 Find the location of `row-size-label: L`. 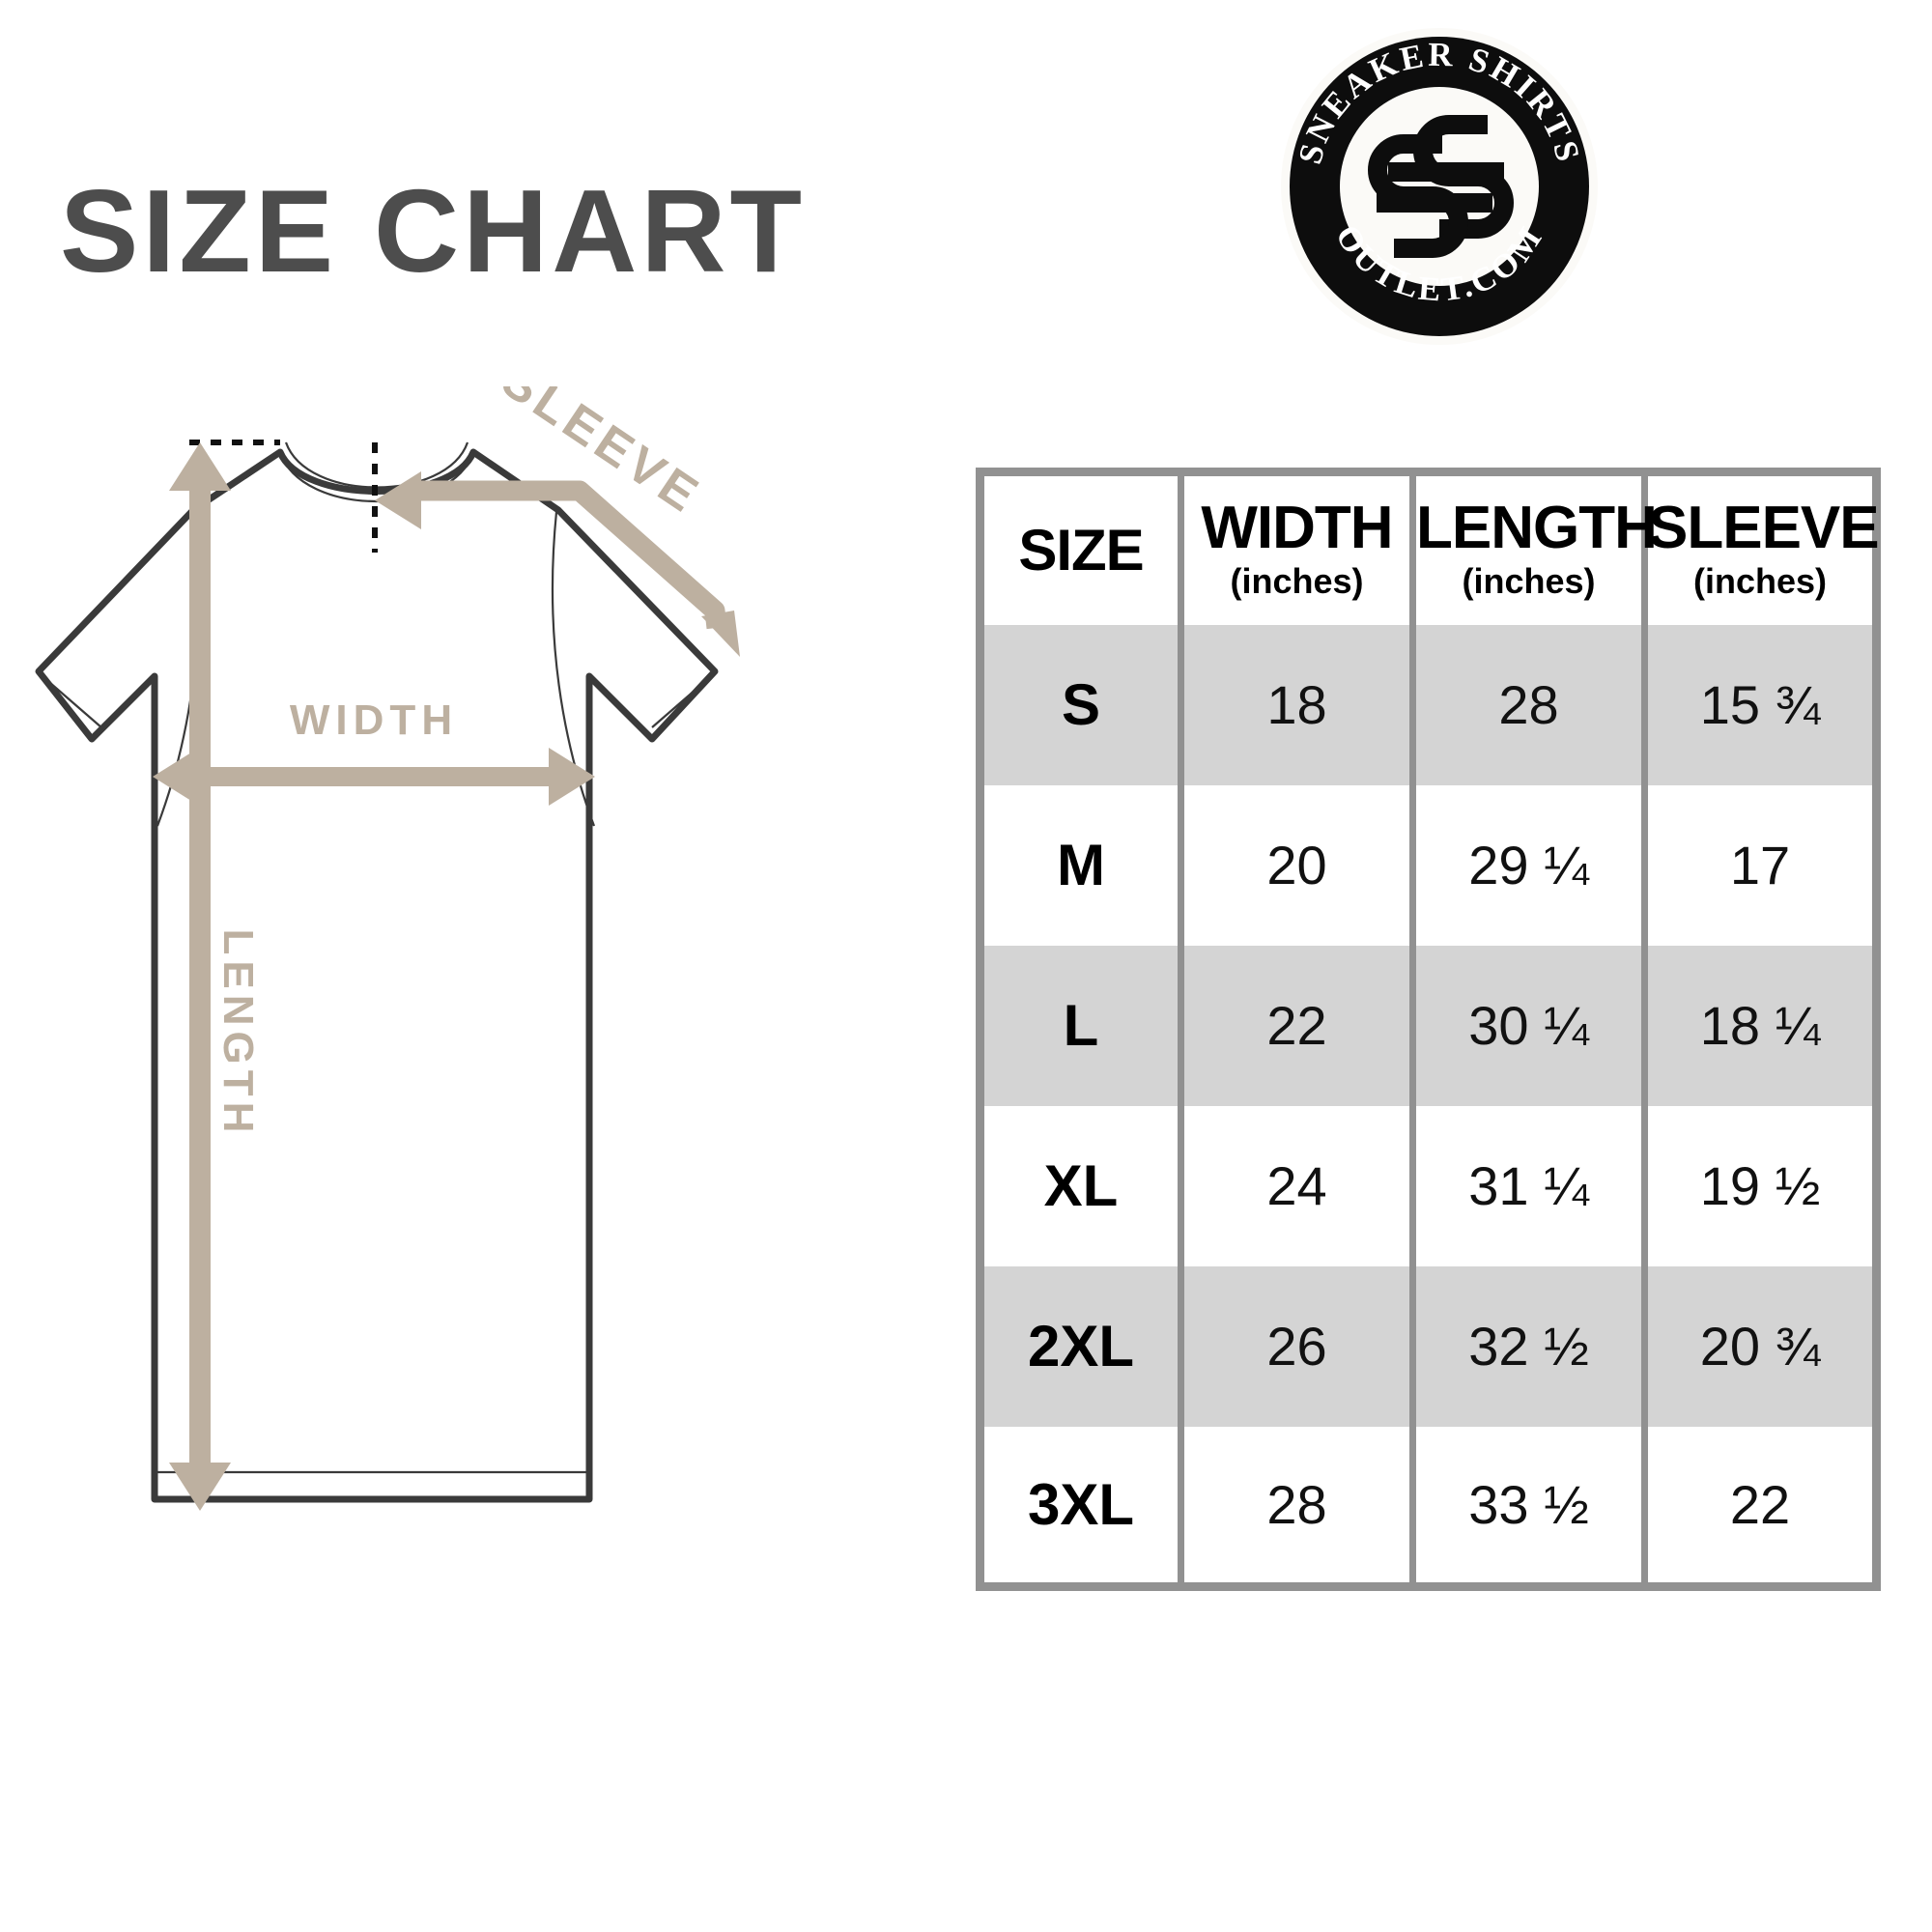

row-size-label: L is located at coordinates (1080, 1025).